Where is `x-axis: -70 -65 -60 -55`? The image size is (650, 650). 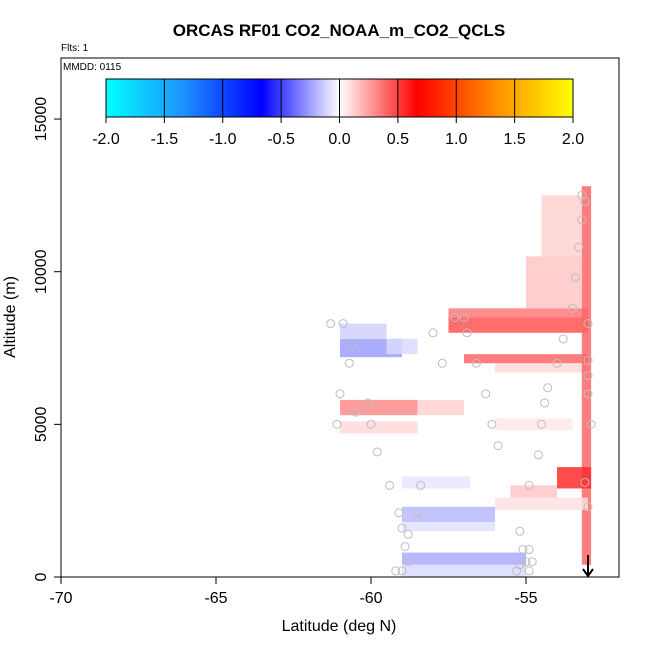
x-axis: -70 -65 -60 -55 is located at coordinates (293, 591).